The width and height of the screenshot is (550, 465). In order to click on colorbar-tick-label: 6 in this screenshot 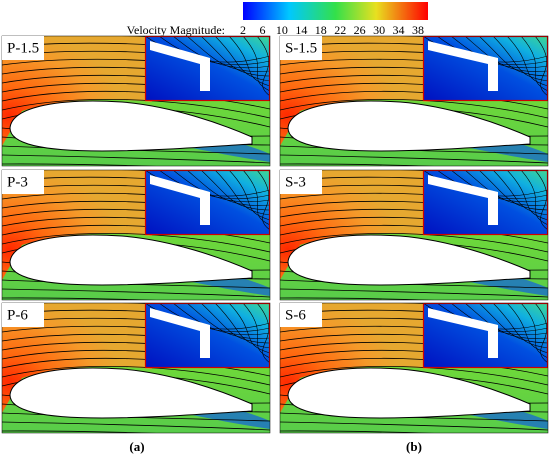, I will do `click(262, 30)`.